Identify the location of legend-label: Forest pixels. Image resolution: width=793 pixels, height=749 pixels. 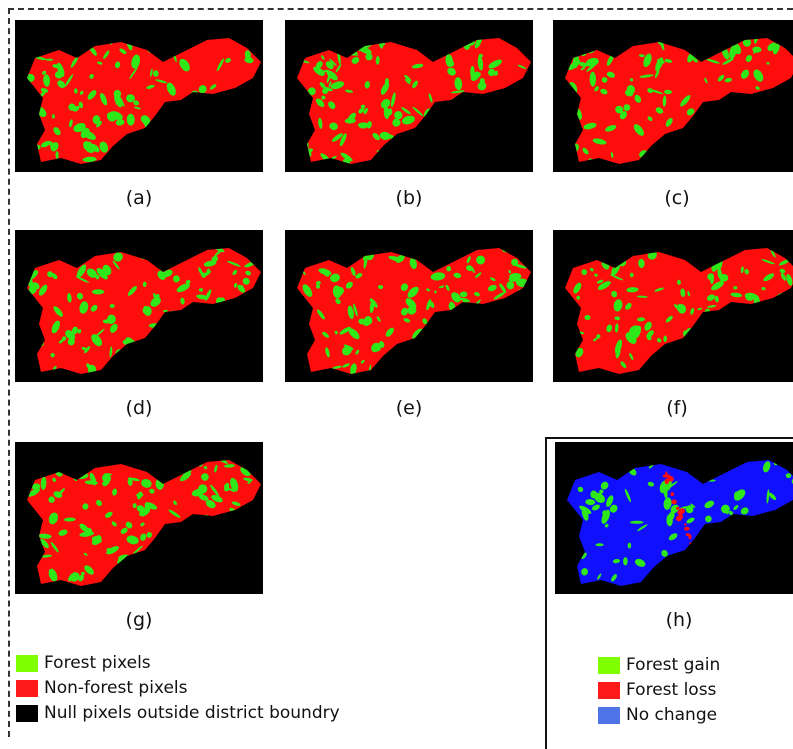
(97, 663).